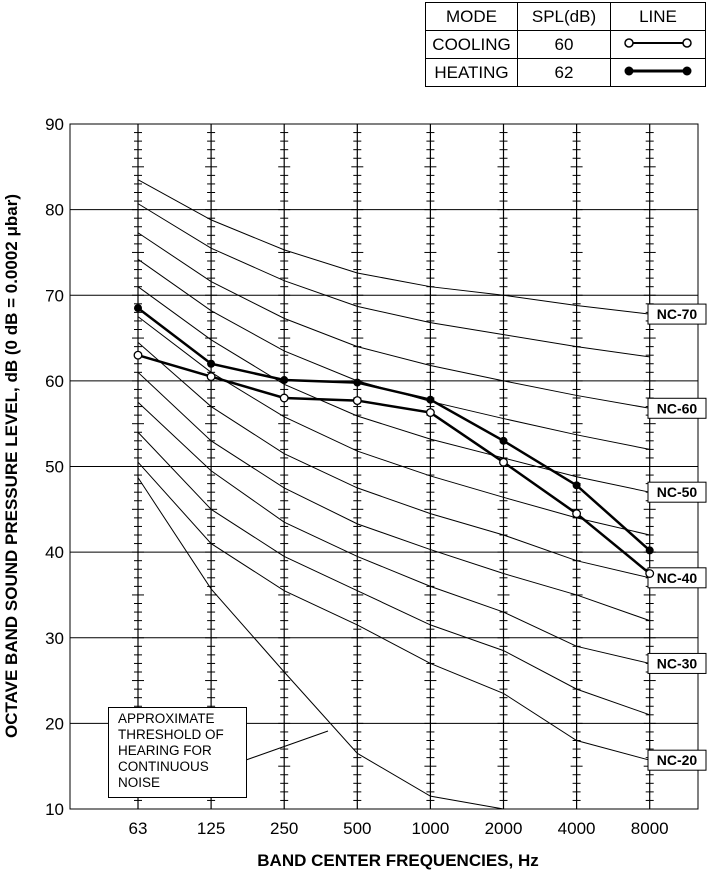 This screenshot has width=710, height=872. I want to click on x-tick-label: 500, so click(357, 828).